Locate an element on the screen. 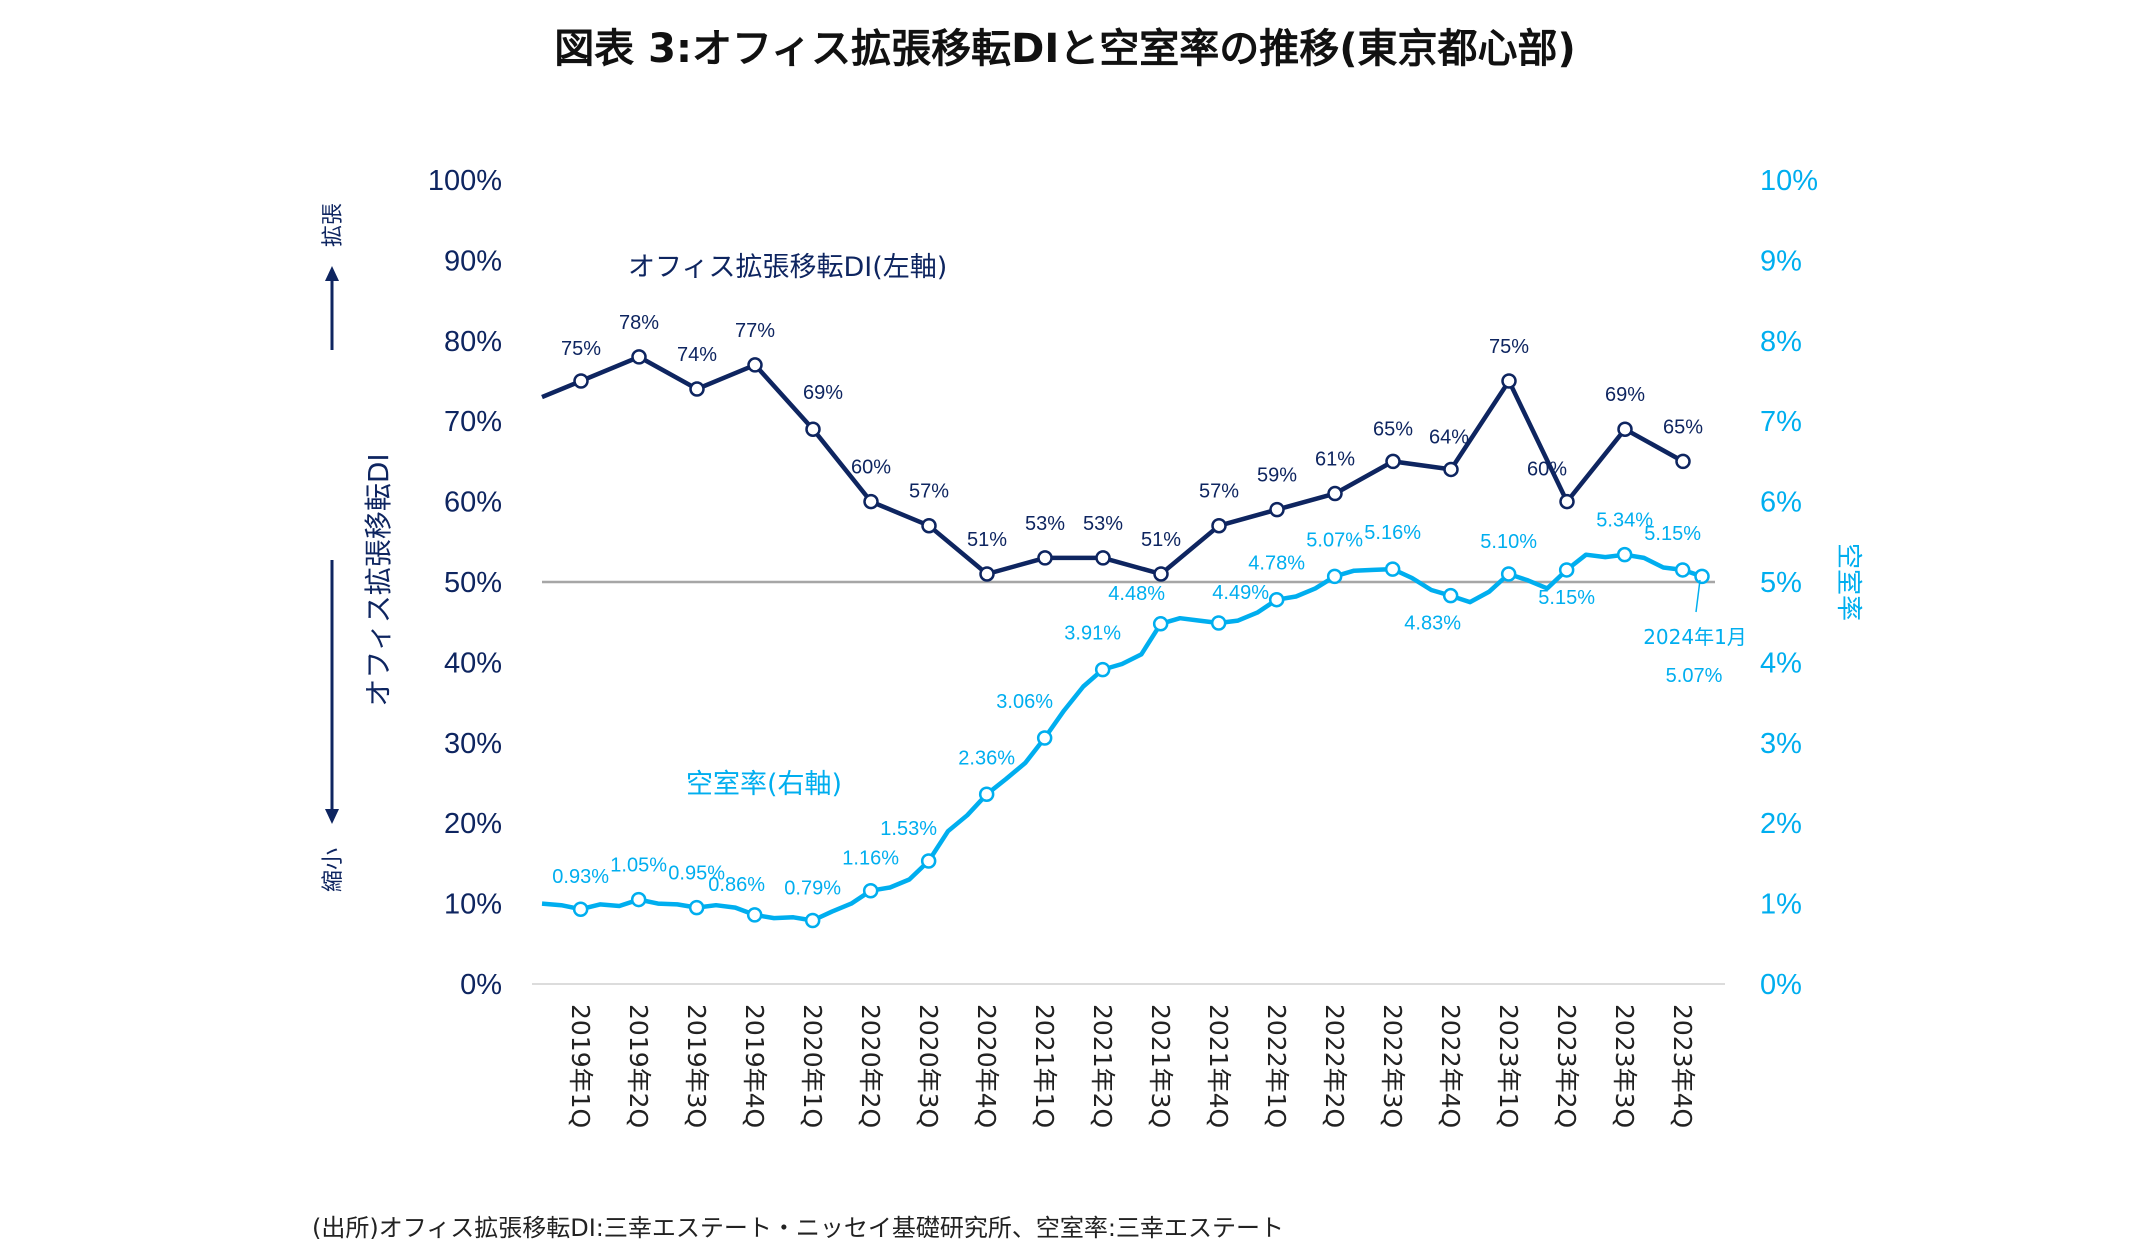 The image size is (2131, 1251). chart-title: 図表 3:オフィス拡張移転DIと空室率の推移(東京都心部) is located at coordinates (1065, 49).